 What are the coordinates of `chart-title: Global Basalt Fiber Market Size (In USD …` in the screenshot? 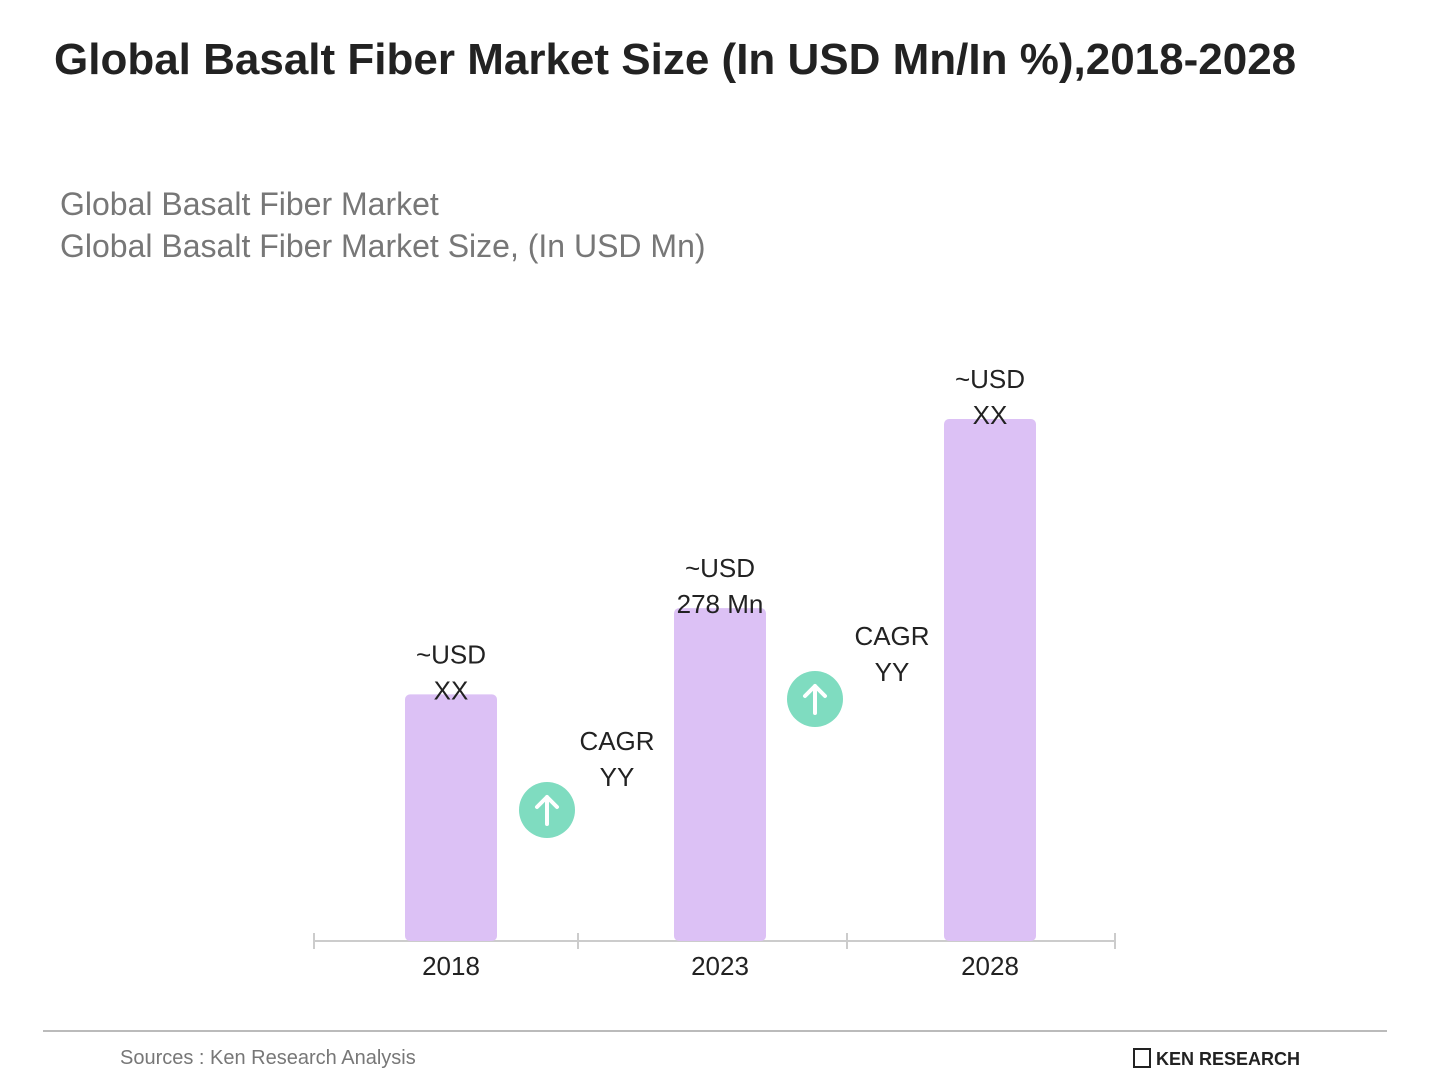 It's located at (675, 59).